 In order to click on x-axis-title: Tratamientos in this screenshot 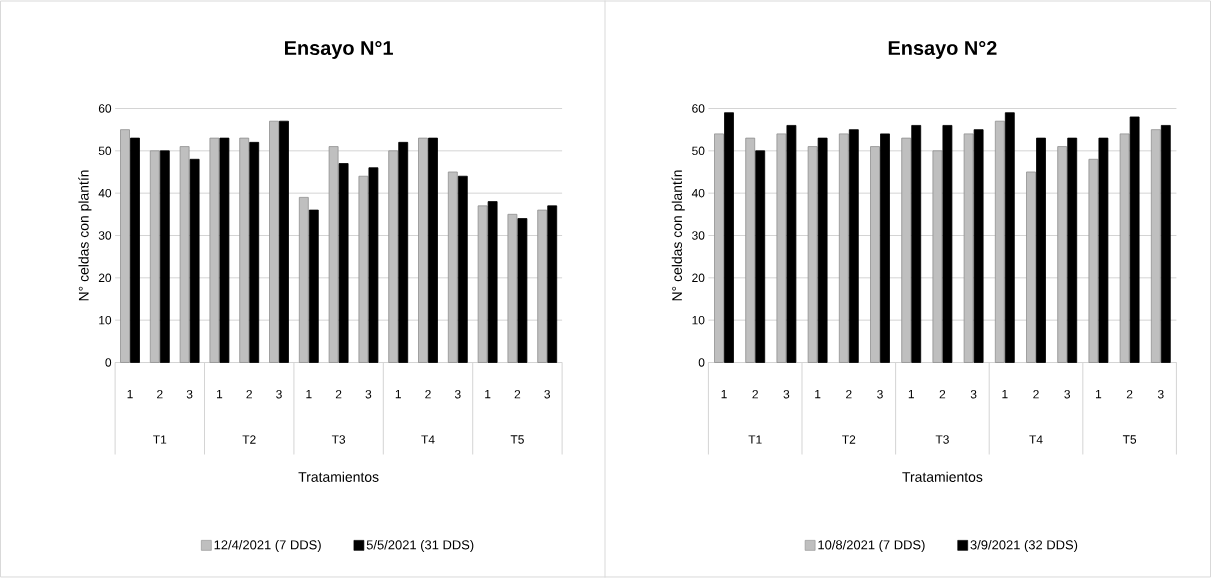, I will do `click(942, 476)`.